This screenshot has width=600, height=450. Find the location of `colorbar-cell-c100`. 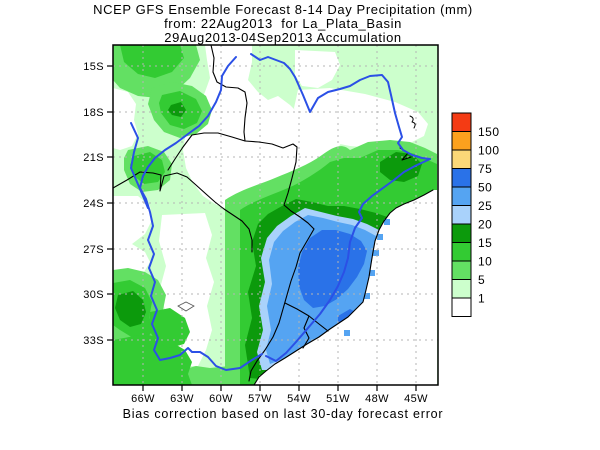

colorbar-cell-c100 is located at coordinates (461, 141).